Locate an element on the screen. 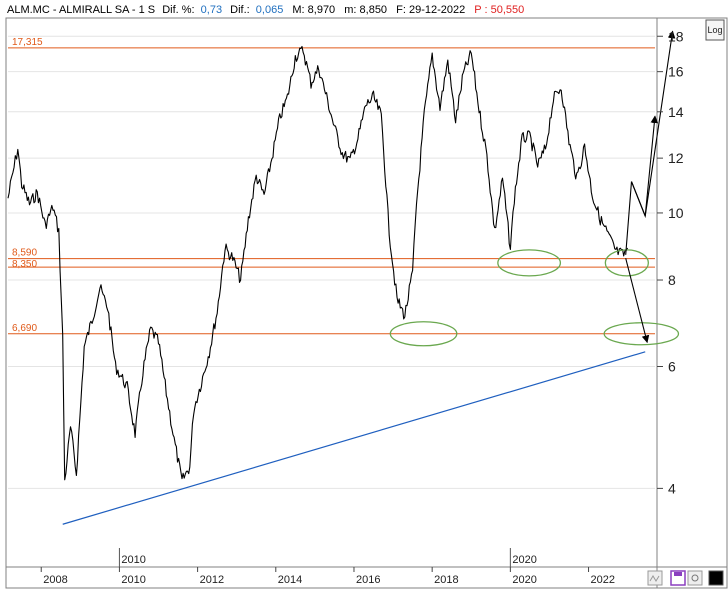  min-value: m: 8,850 is located at coordinates (365, 10).